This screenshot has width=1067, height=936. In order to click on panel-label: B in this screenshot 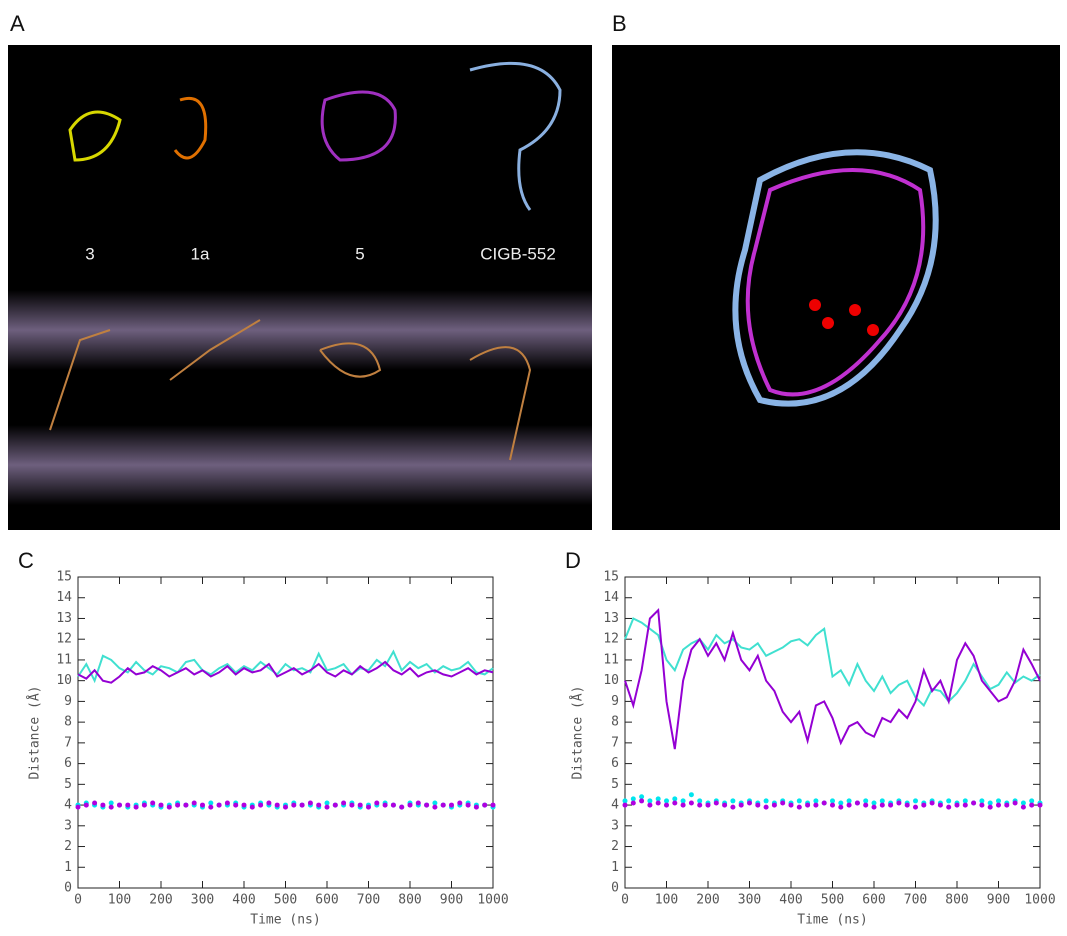, I will do `click(619, 23)`.